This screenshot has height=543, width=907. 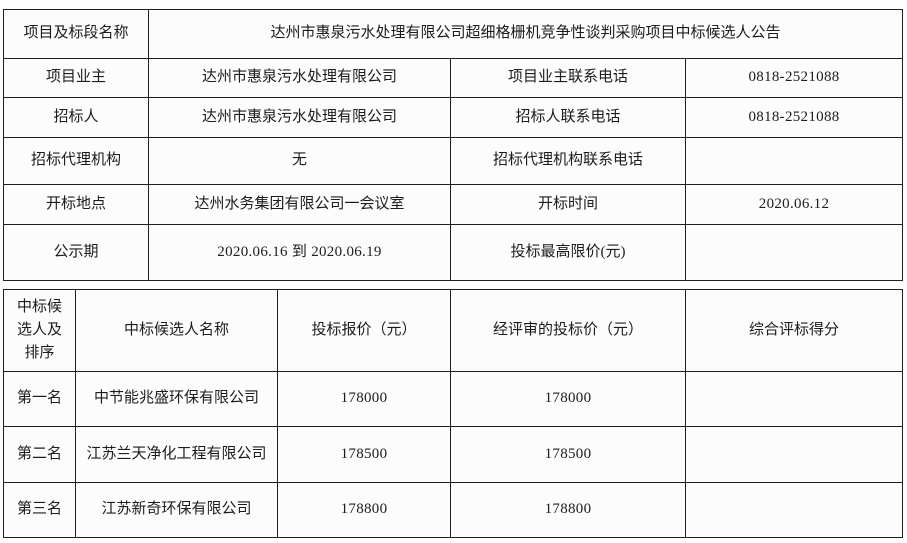 What do you see at coordinates (455, 285) in the screenshot?
I see `table-divider-gap` at bounding box center [455, 285].